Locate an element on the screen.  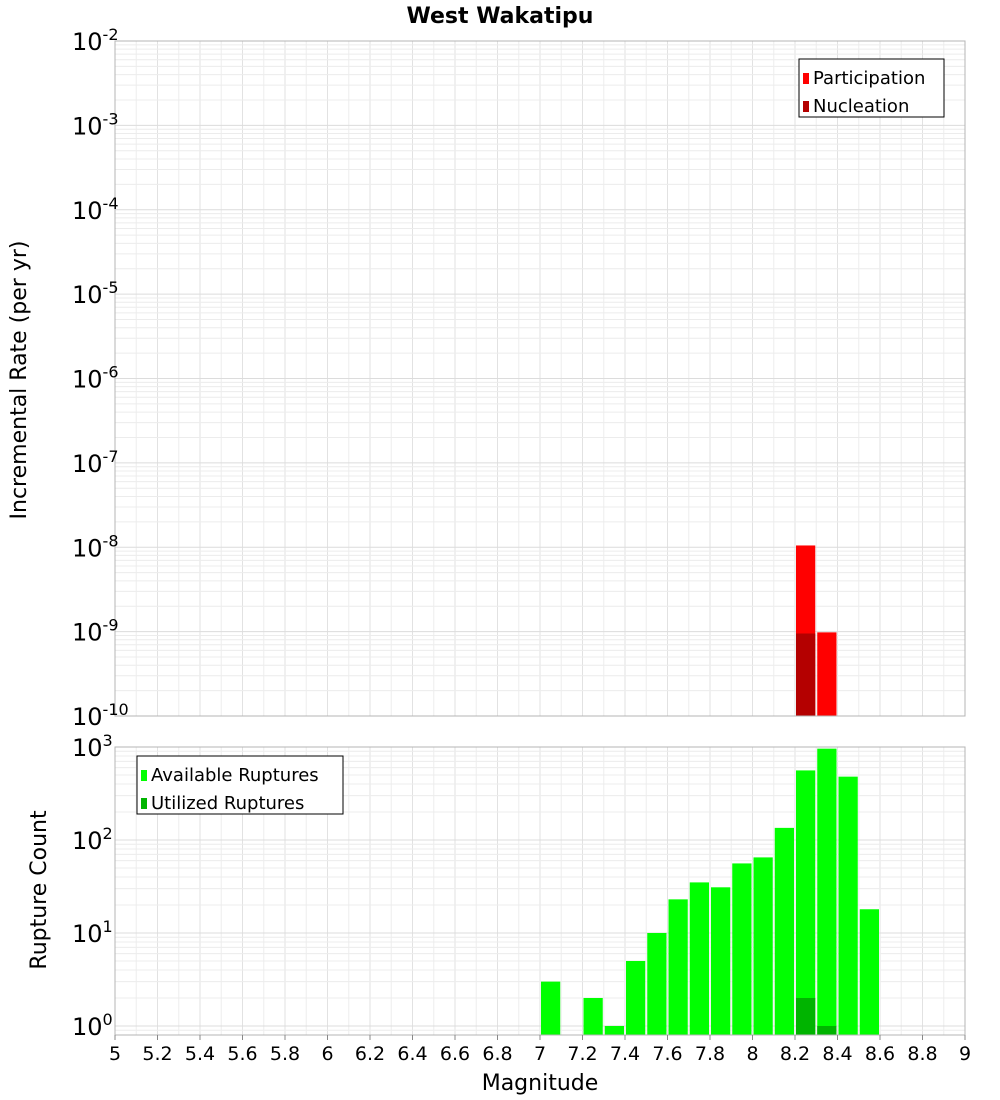
top-y-tick-label: 10⁻⁷ is located at coordinates (95, 462).